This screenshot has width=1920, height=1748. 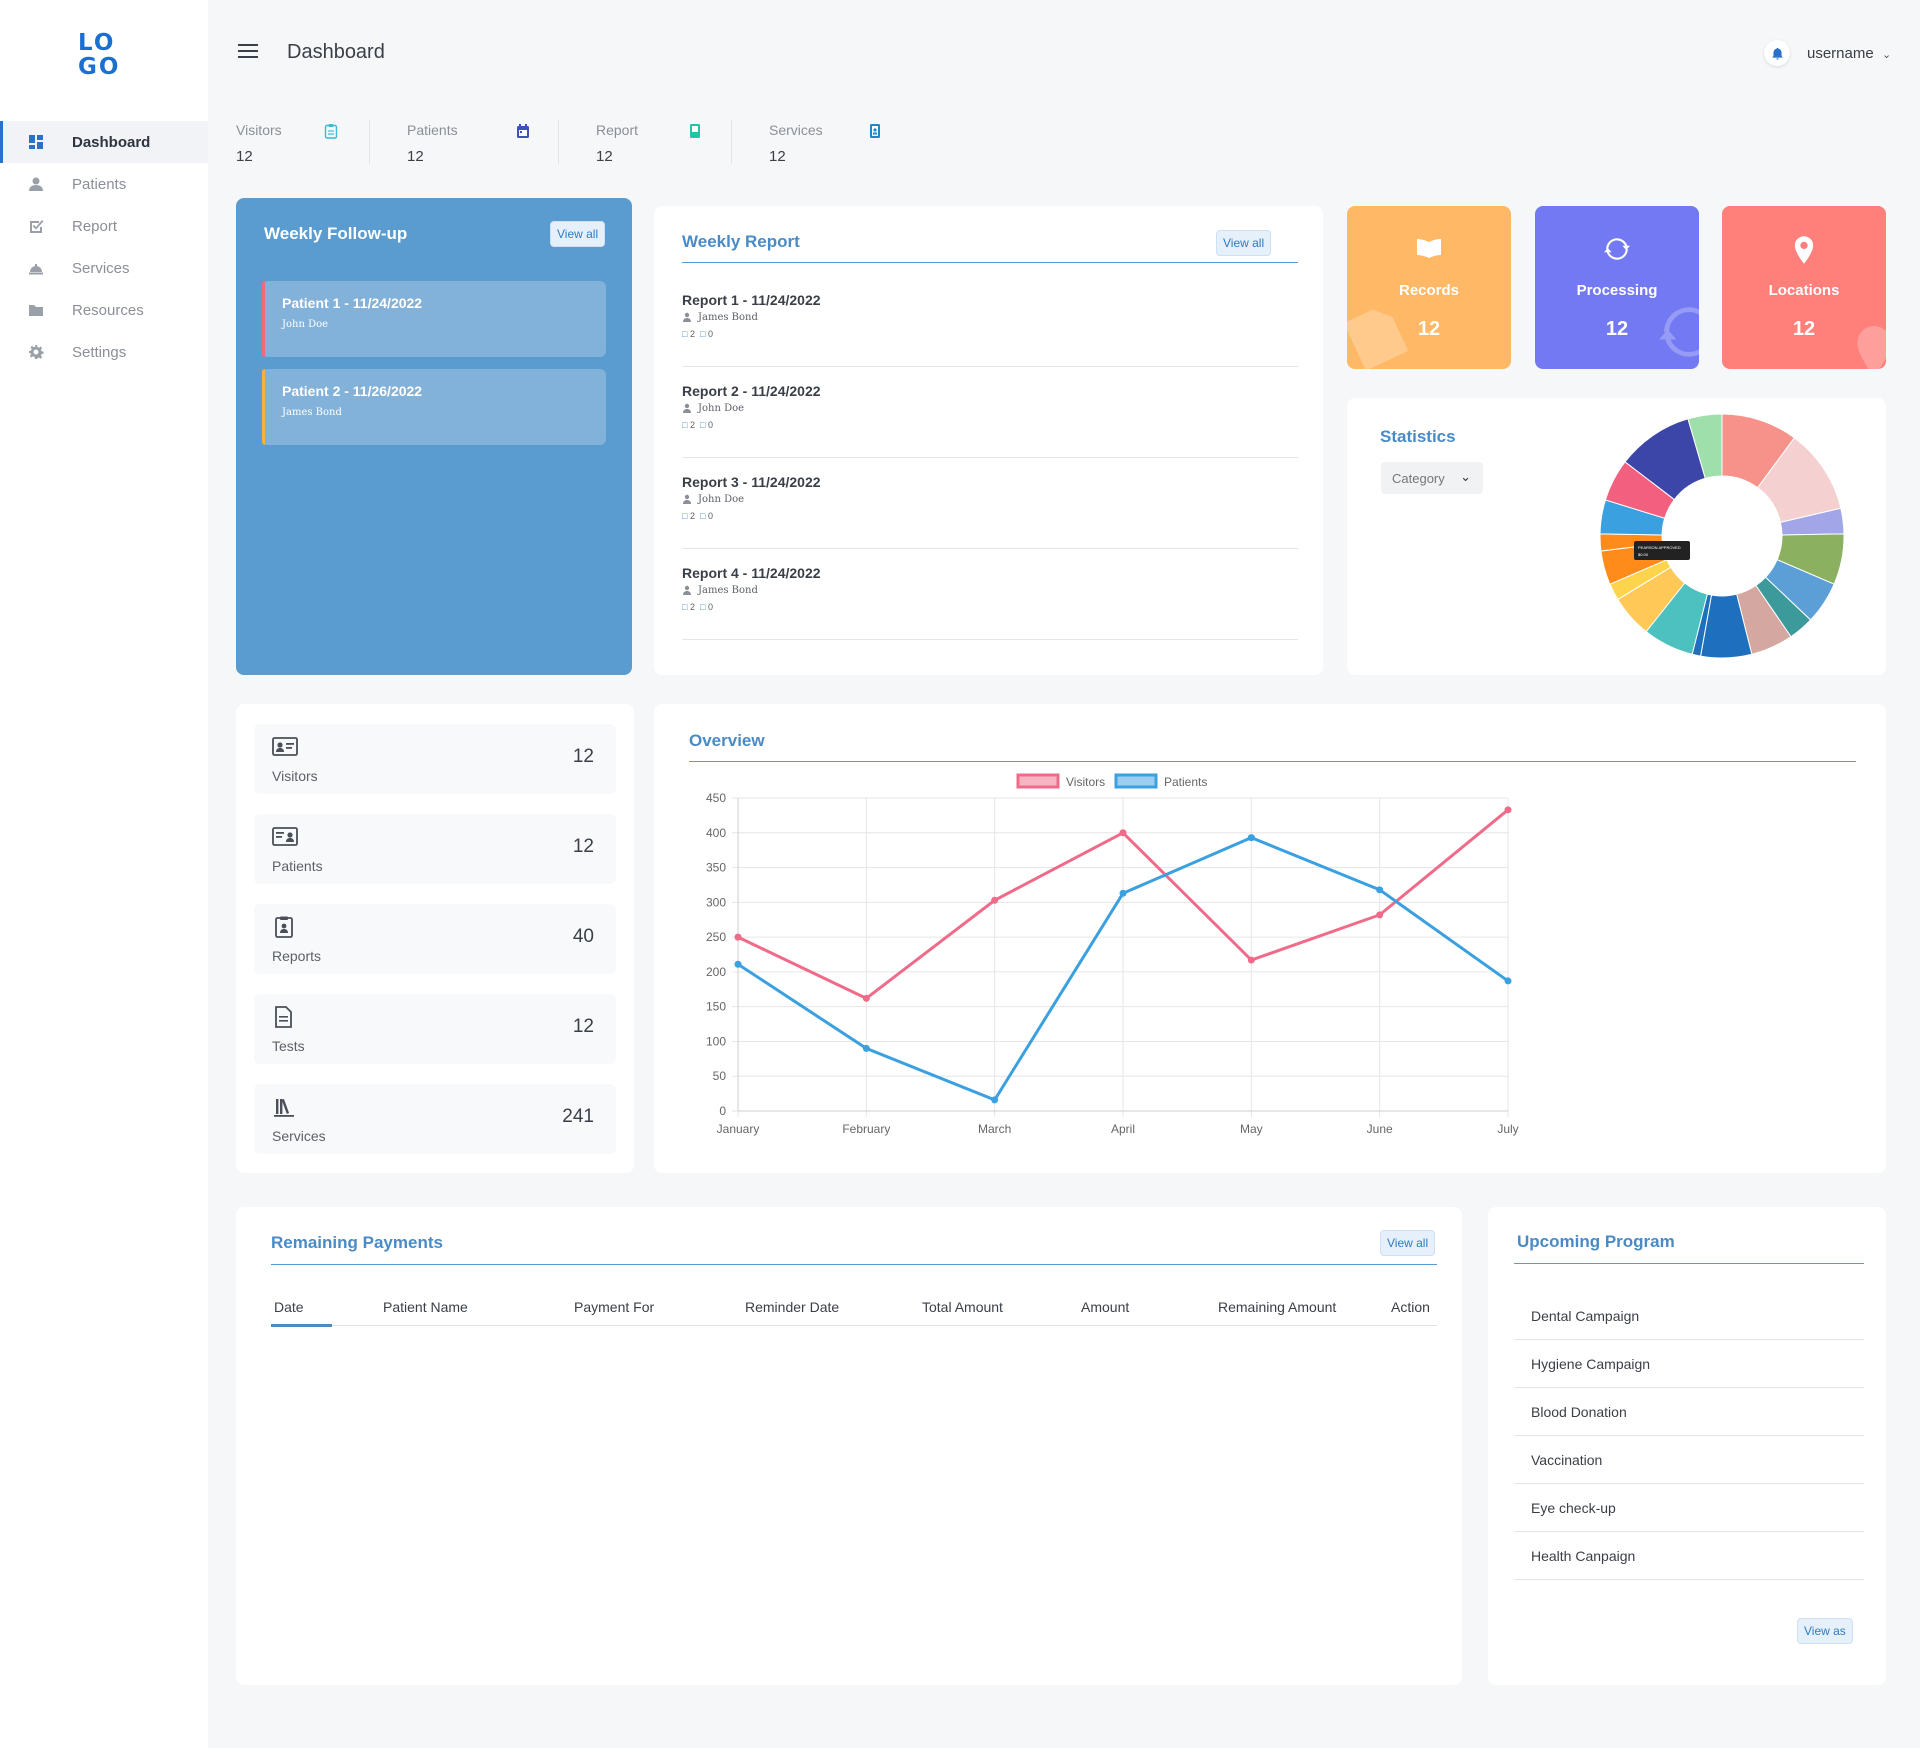 What do you see at coordinates (297, 866) in the screenshot?
I see `metric-label: Patients` at bounding box center [297, 866].